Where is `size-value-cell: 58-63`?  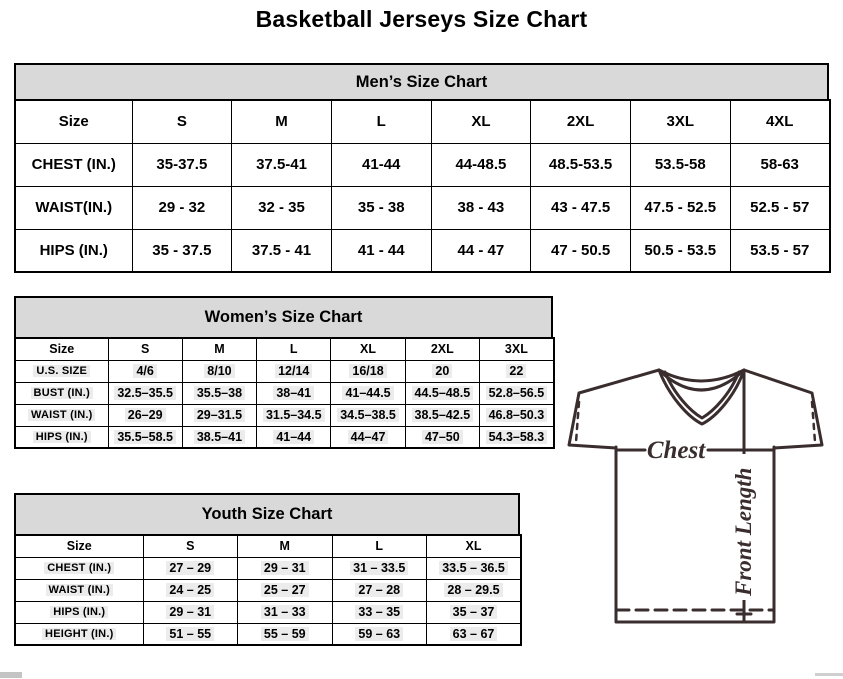
size-value-cell: 58-63 is located at coordinates (780, 164).